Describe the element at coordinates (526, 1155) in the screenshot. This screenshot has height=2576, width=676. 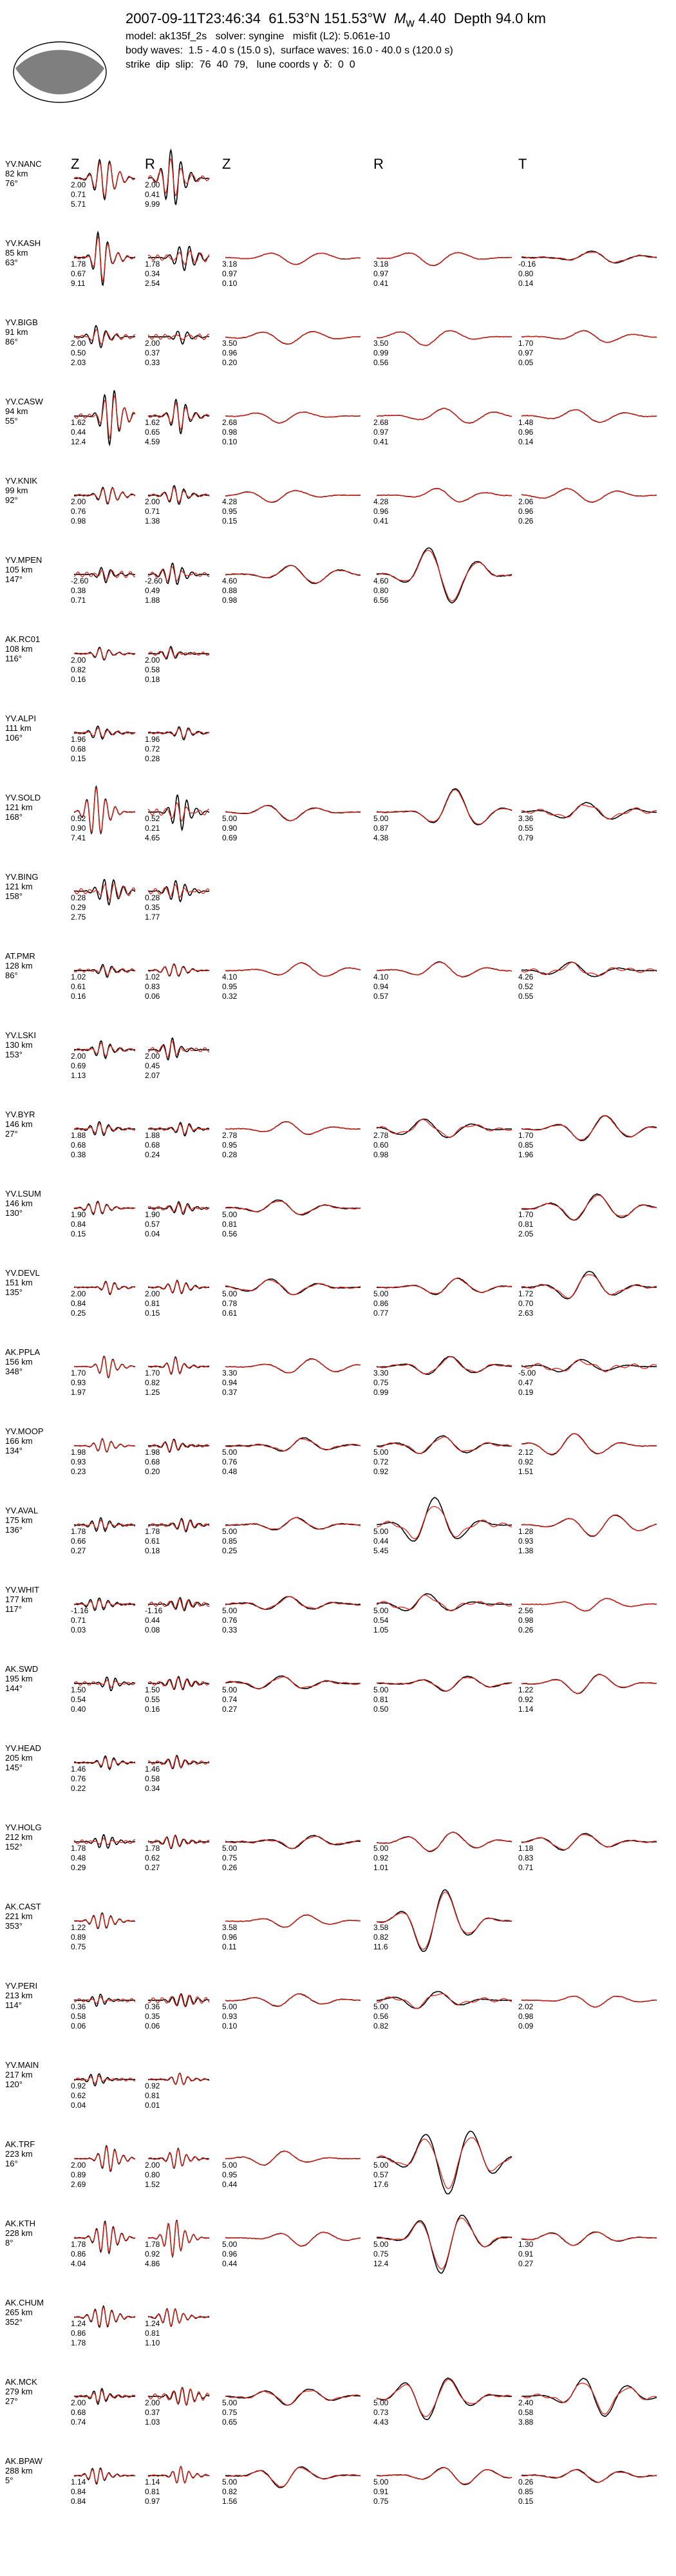
I see `amplitude-ratio-label: 1.96` at that location.